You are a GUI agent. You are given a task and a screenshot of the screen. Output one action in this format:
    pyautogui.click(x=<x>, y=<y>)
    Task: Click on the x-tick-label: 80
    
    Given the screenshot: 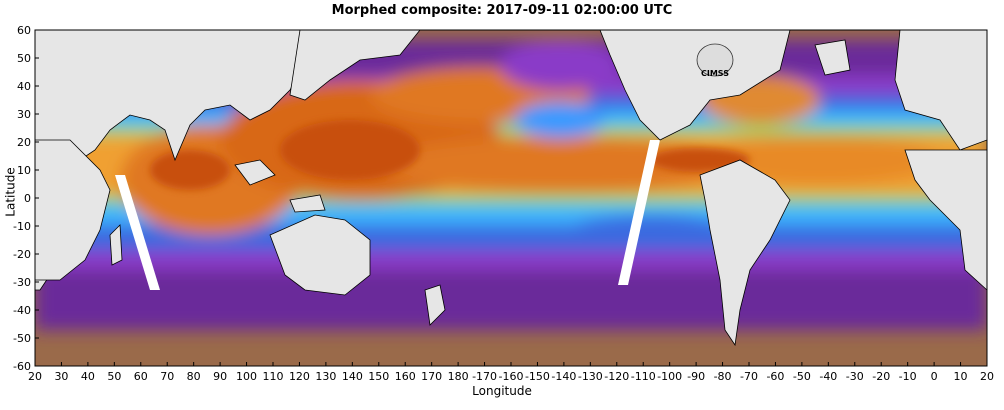 What is the action you would take?
    pyautogui.click(x=194, y=376)
    